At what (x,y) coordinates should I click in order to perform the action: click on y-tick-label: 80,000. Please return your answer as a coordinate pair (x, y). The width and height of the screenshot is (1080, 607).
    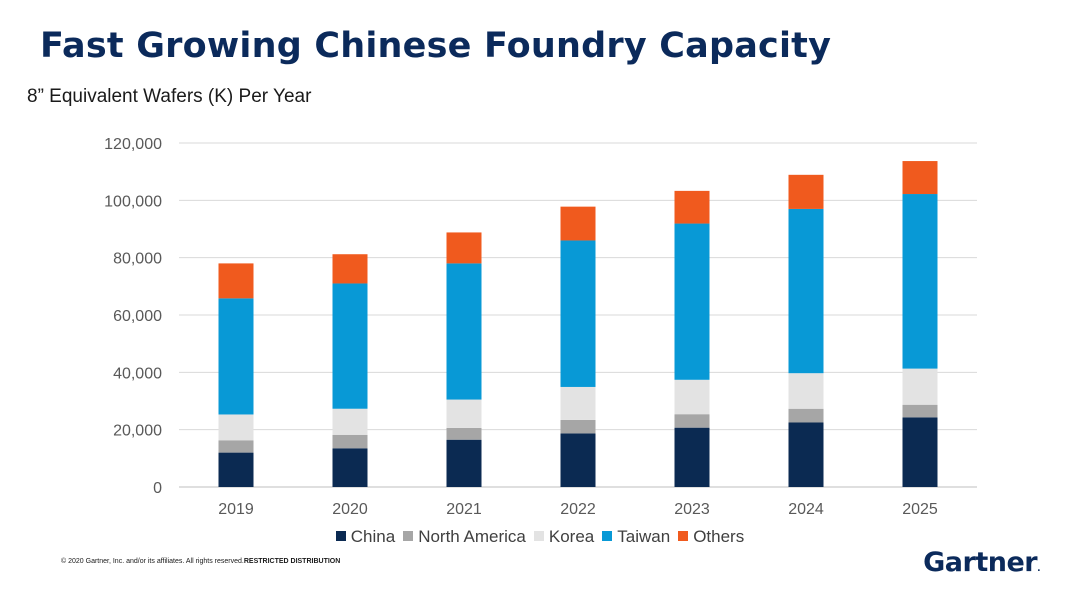
    Looking at the image, I should click on (137, 259).